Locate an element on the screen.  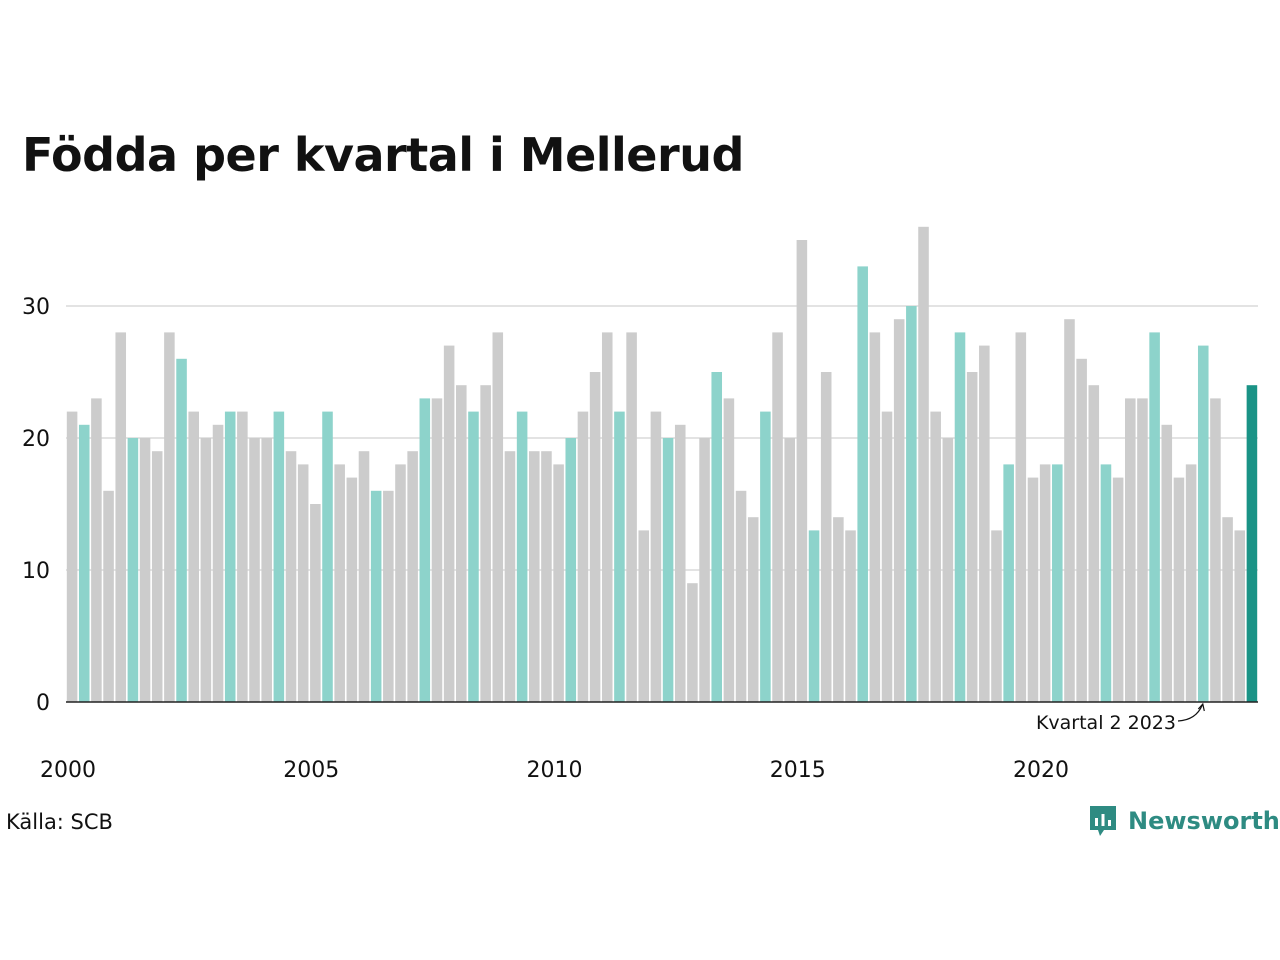
annotation: Kvartal 2 2023 is located at coordinates (1120, 718).